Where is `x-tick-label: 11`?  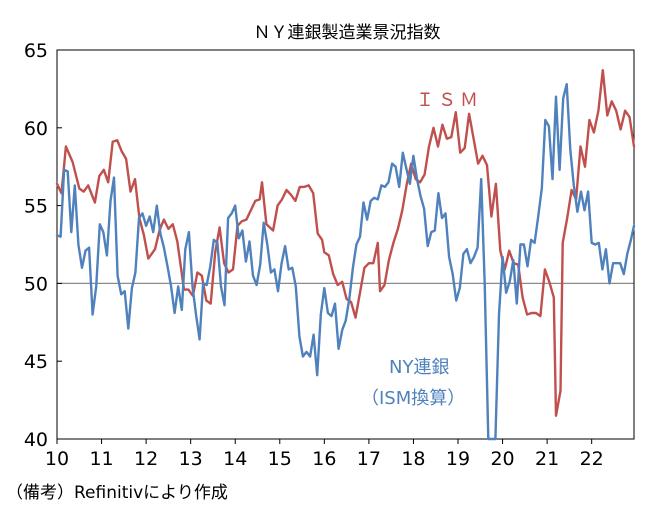
x-tick-label: 11 is located at coordinates (101, 459).